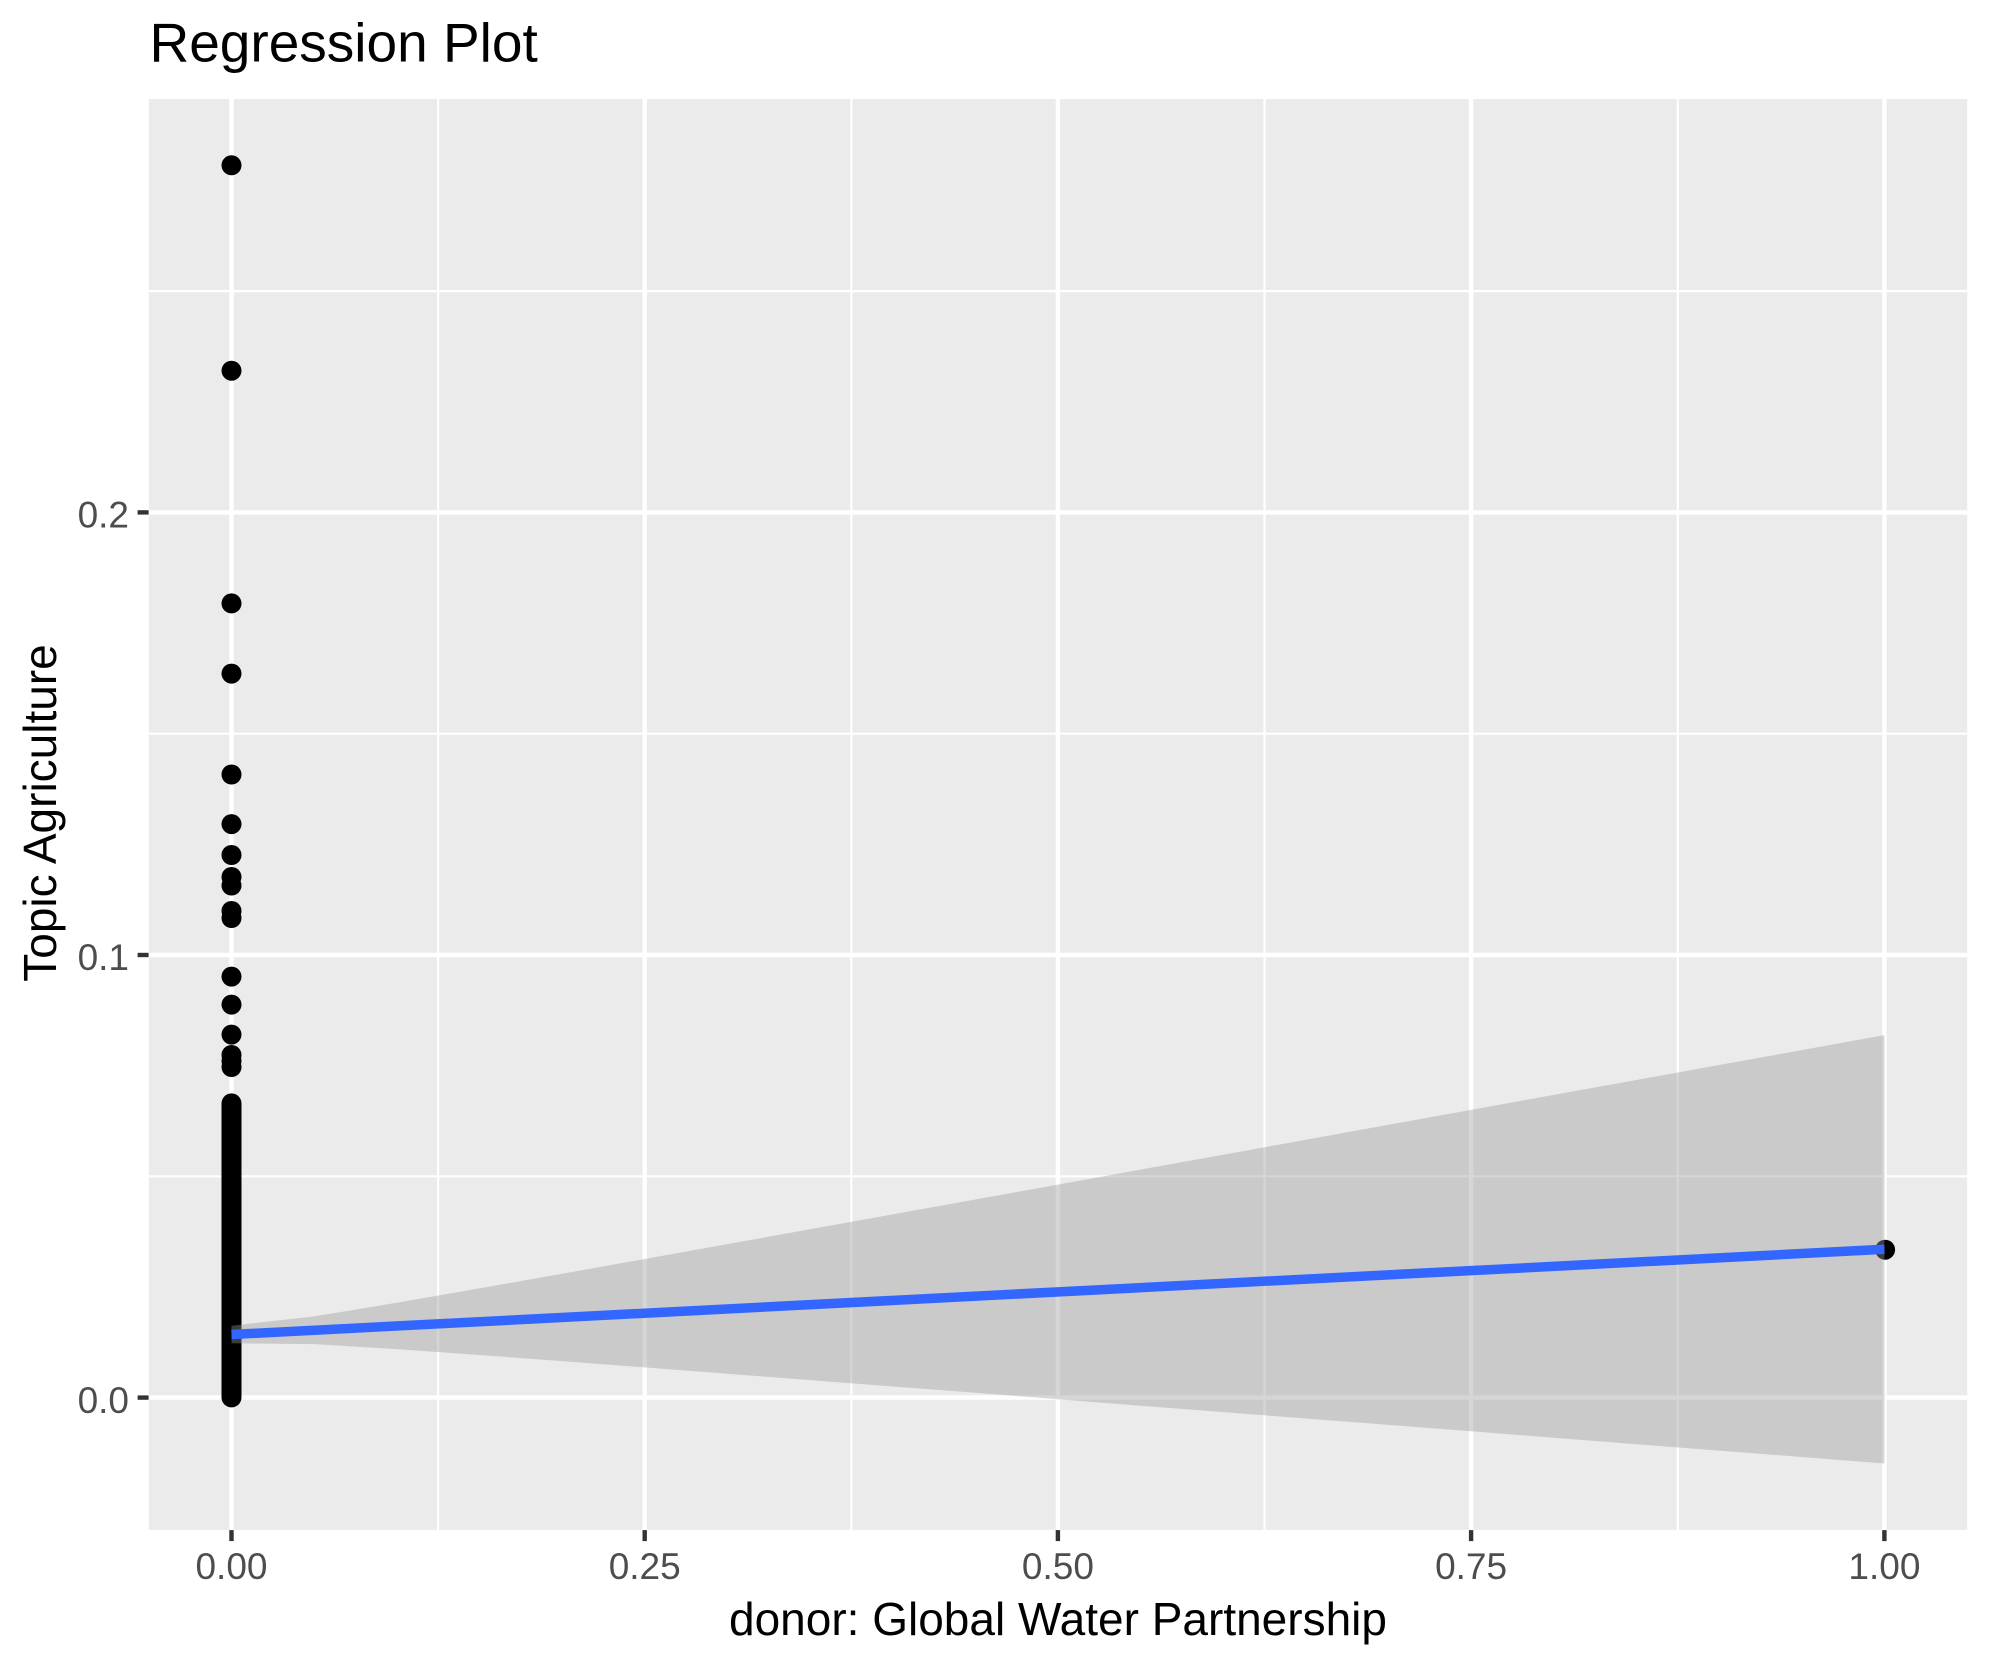 This screenshot has width=1990, height=1665. Describe the element at coordinates (231, 1566) in the screenshot. I see `svg-text: 0.00` at that location.